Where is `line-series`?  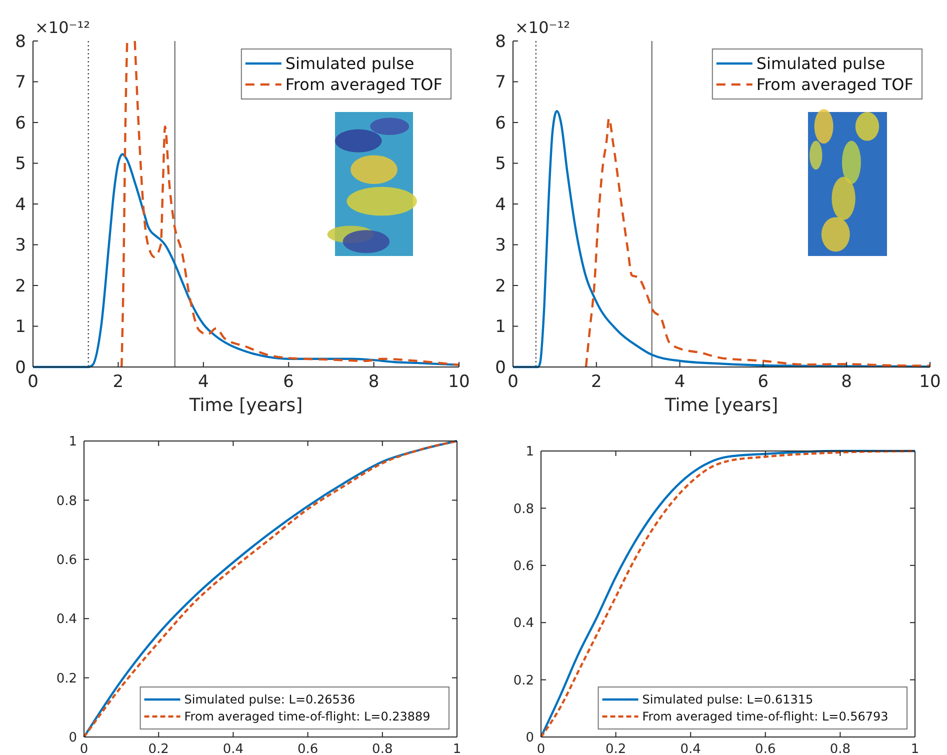
line-series is located at coordinates (758, 242).